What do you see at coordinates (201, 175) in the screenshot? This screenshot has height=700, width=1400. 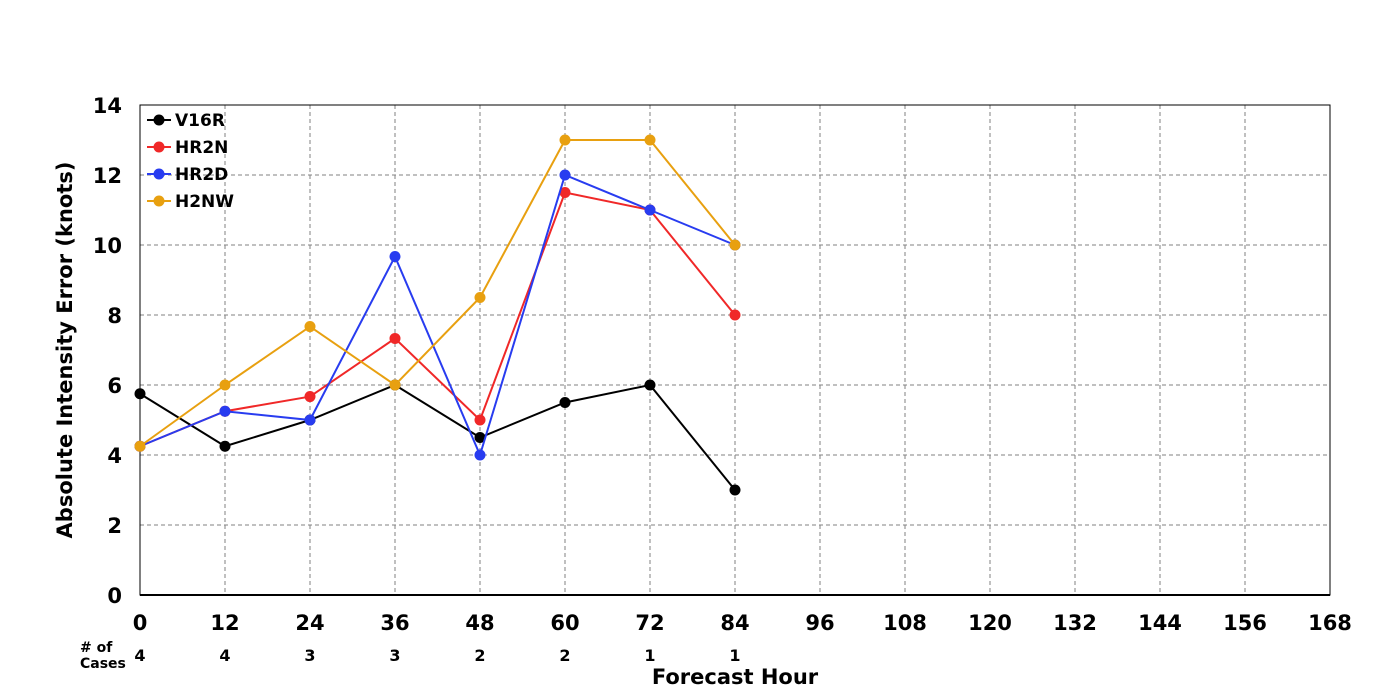 I see `legend-label: HR2D` at bounding box center [201, 175].